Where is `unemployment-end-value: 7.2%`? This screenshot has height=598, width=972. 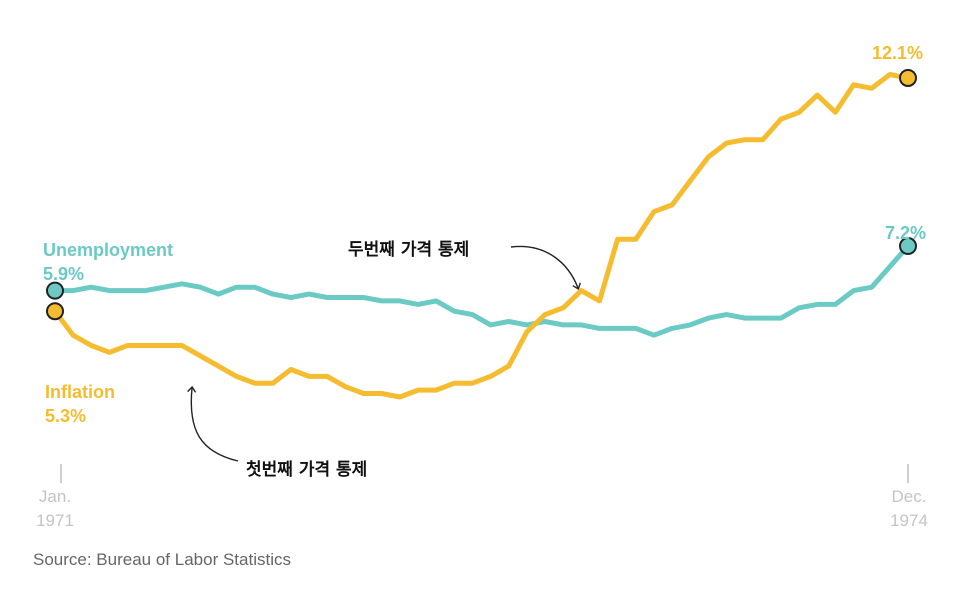 unemployment-end-value: 7.2% is located at coordinates (906, 233).